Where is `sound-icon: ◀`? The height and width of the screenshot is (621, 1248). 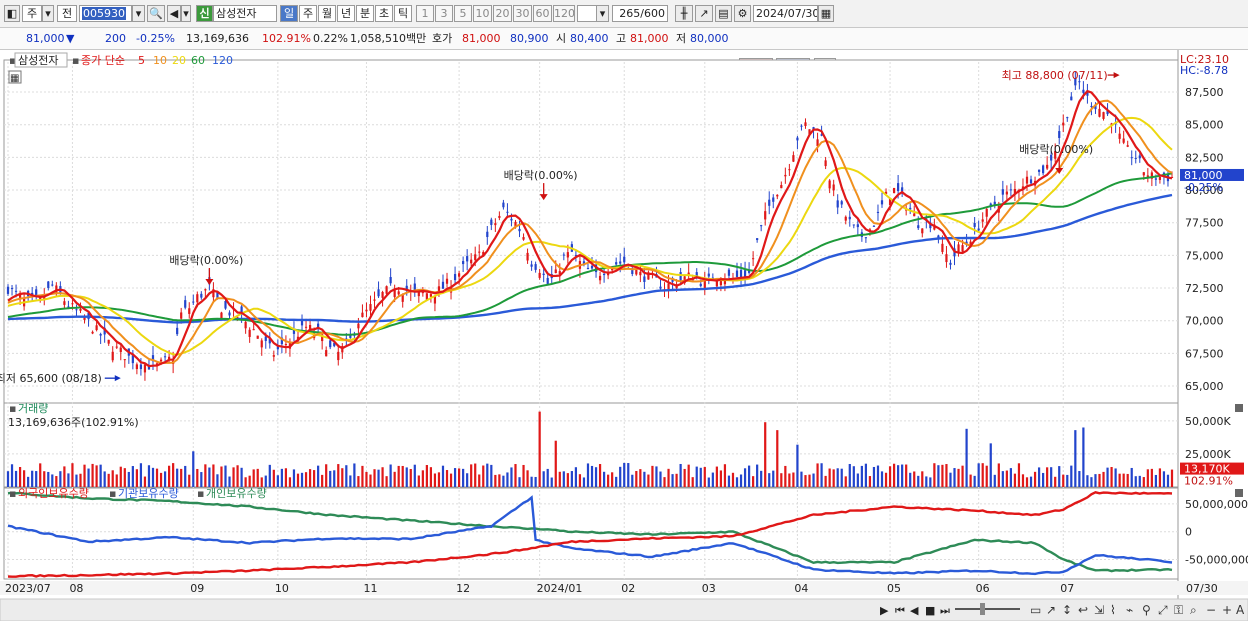
sound-icon: ◀ is located at coordinates (174, 13).